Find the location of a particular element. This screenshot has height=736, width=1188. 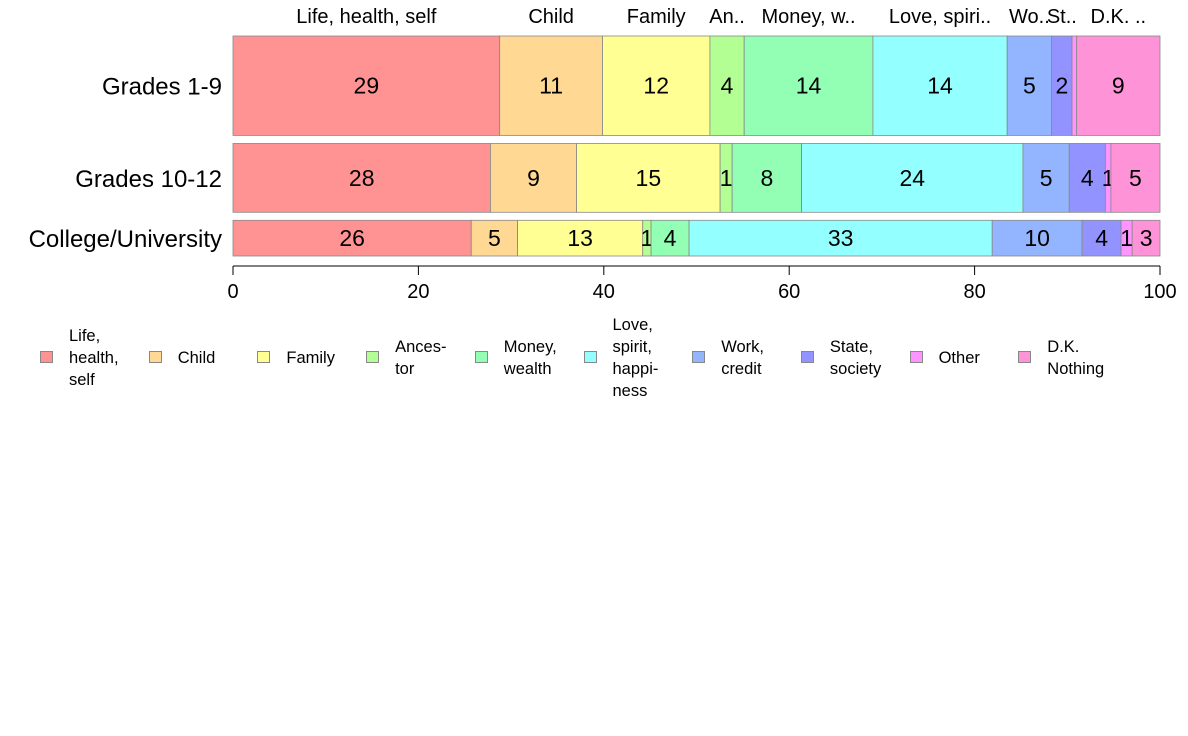

top-category-label: St.. is located at coordinates (1062, 17).